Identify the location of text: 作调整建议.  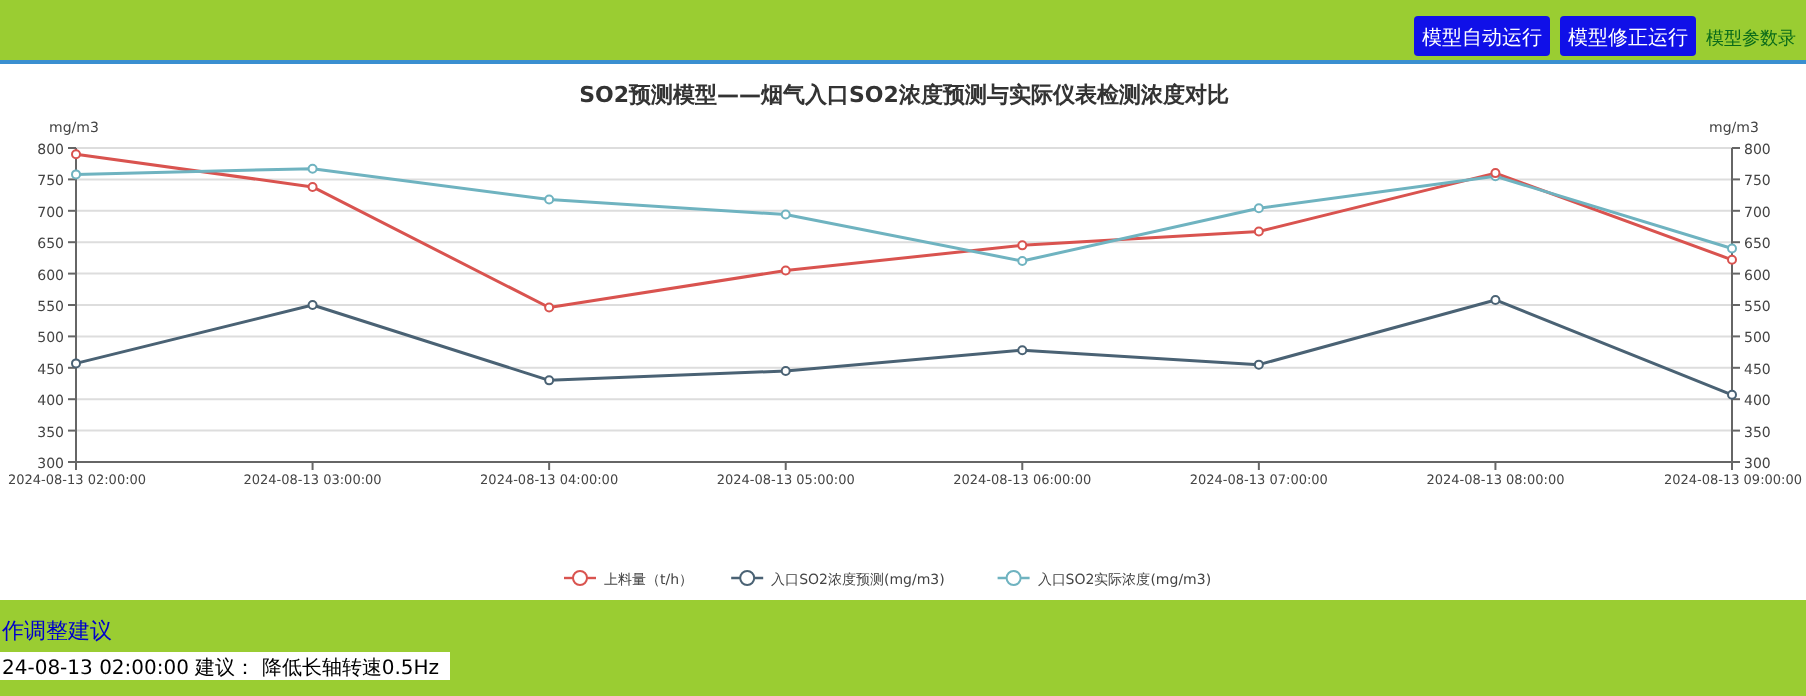
(56, 631).